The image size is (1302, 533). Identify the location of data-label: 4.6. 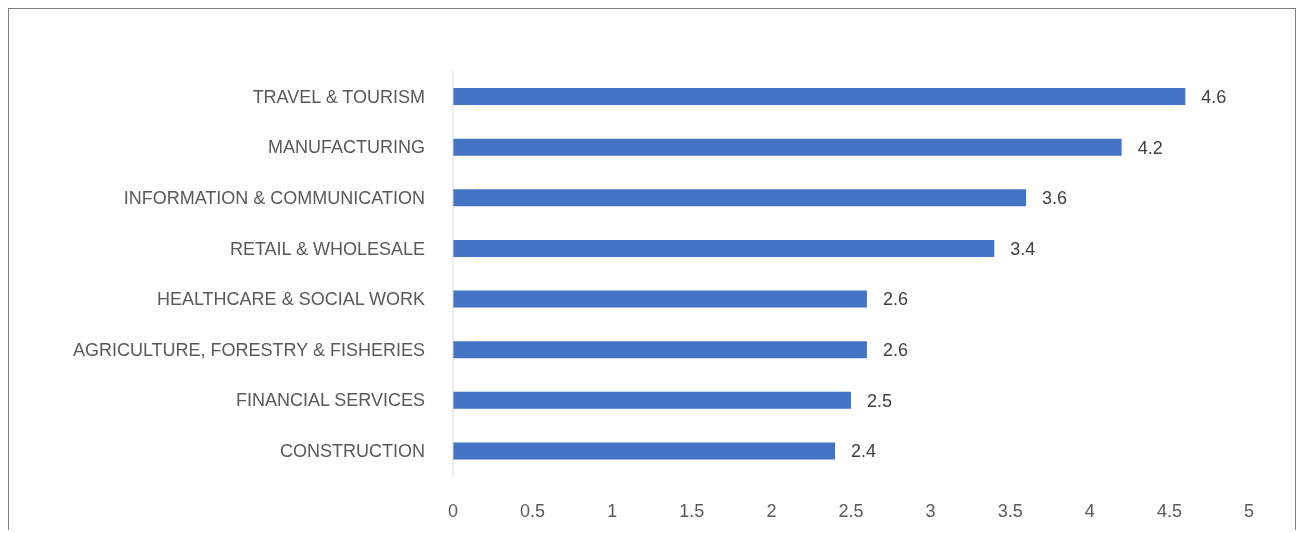
(1214, 96).